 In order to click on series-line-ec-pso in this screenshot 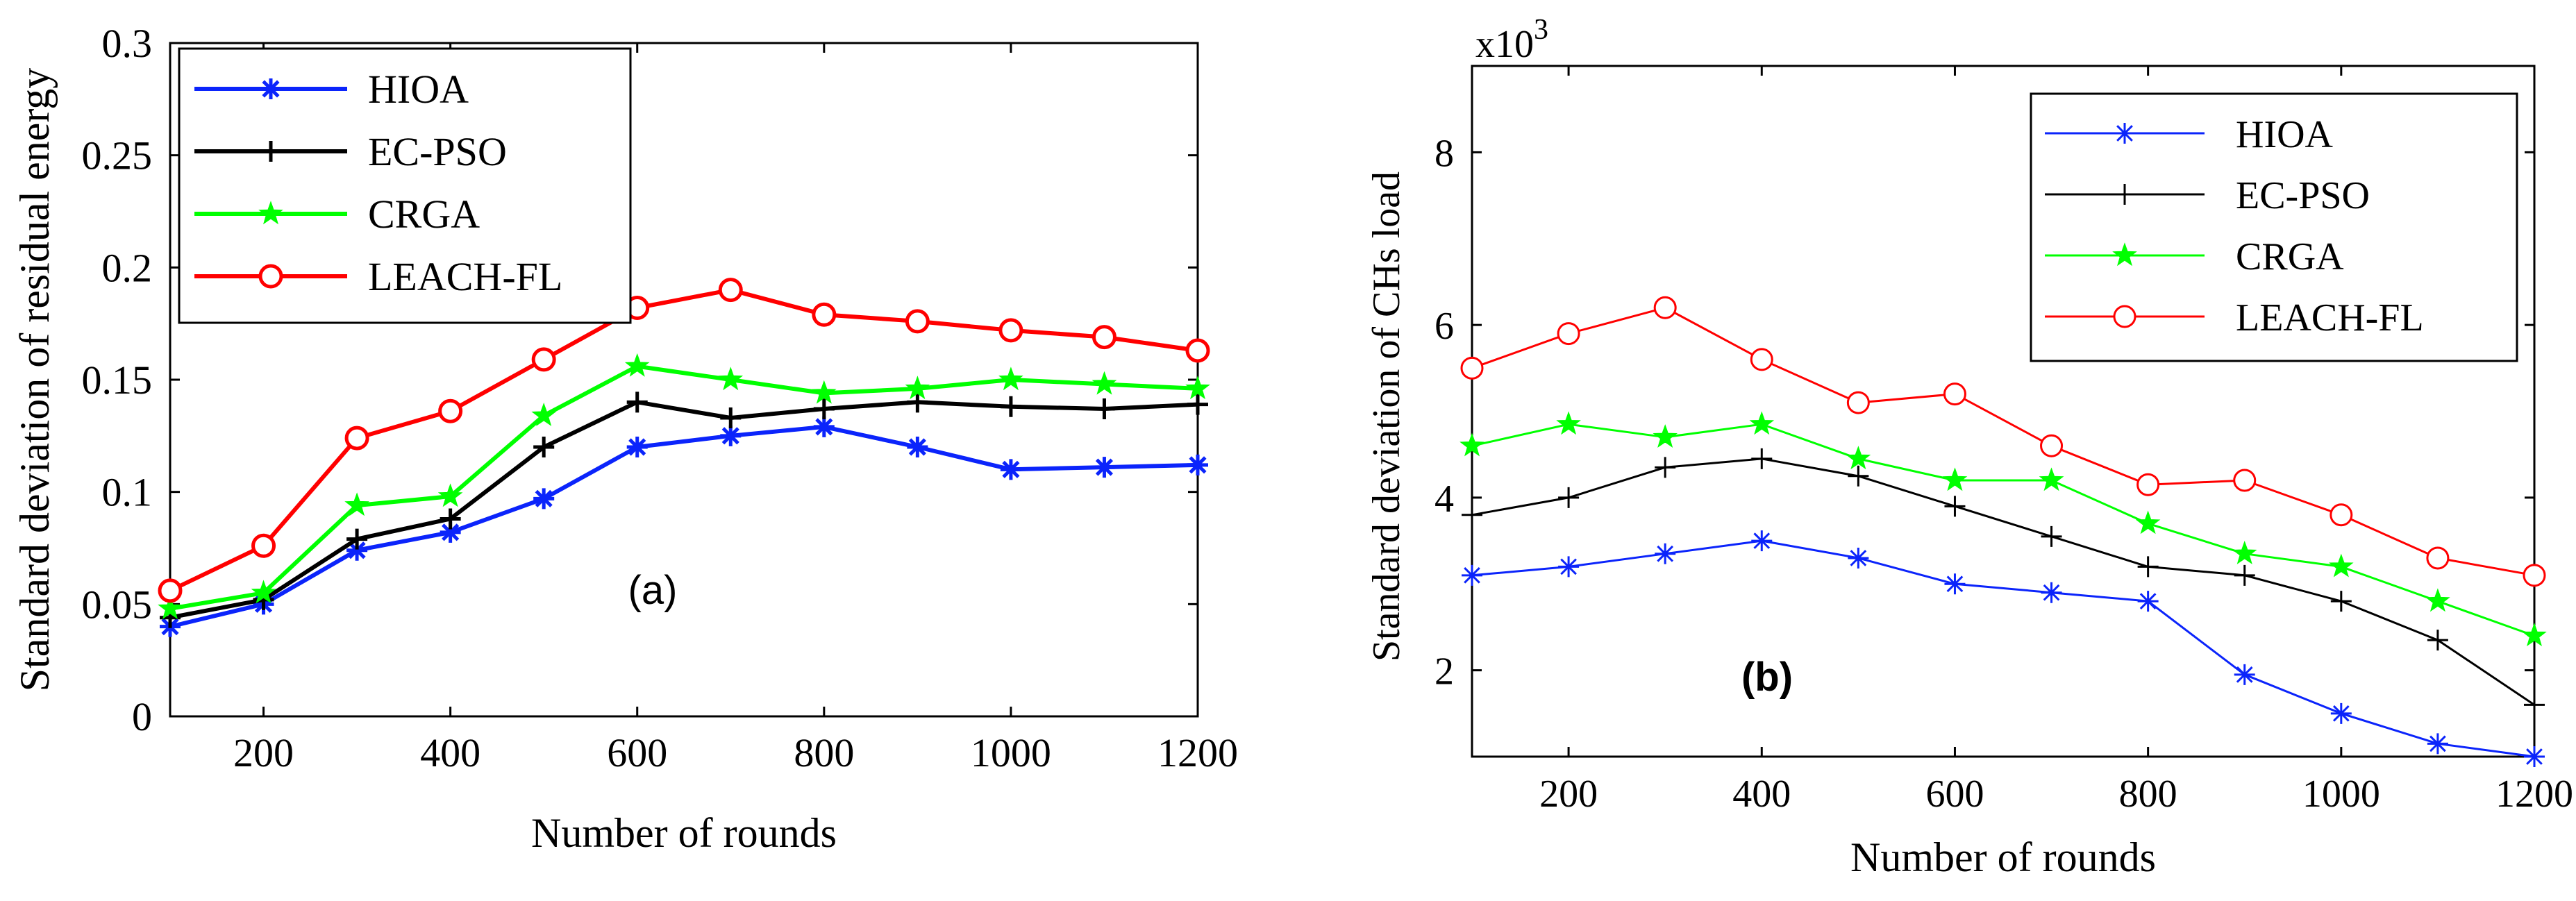, I will do `click(683, 510)`.